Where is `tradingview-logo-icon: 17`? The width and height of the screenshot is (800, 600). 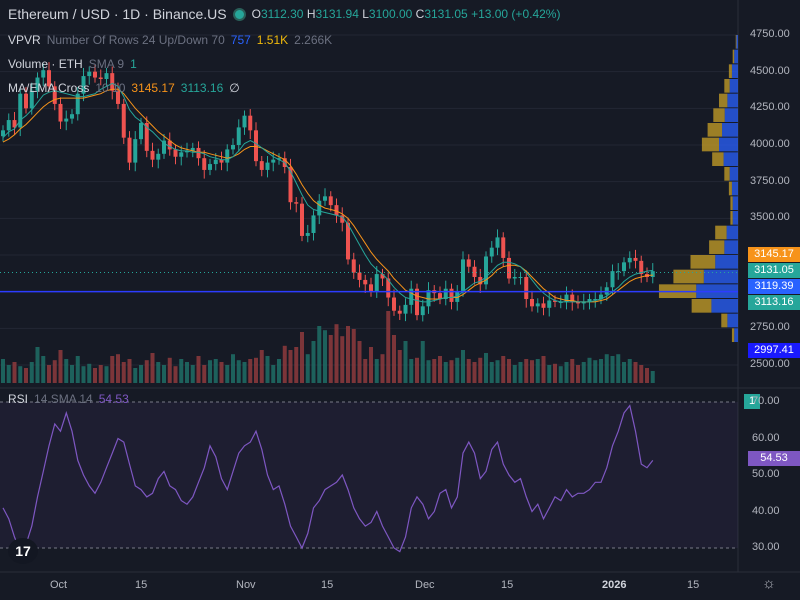
tradingview-logo-icon: 17 is located at coordinates (23, 551).